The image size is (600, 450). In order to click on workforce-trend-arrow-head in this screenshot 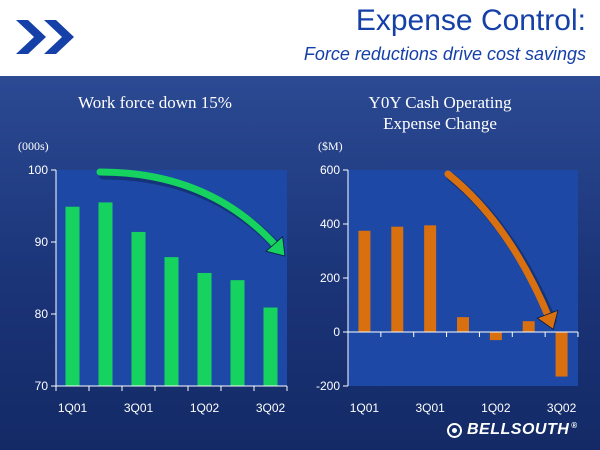, I will do `click(275, 246)`.